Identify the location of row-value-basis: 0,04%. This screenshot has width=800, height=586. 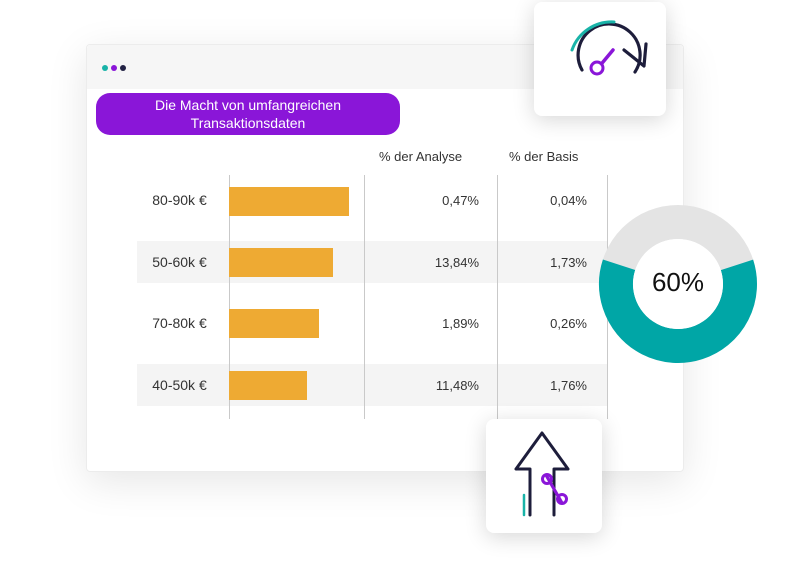
(568, 200).